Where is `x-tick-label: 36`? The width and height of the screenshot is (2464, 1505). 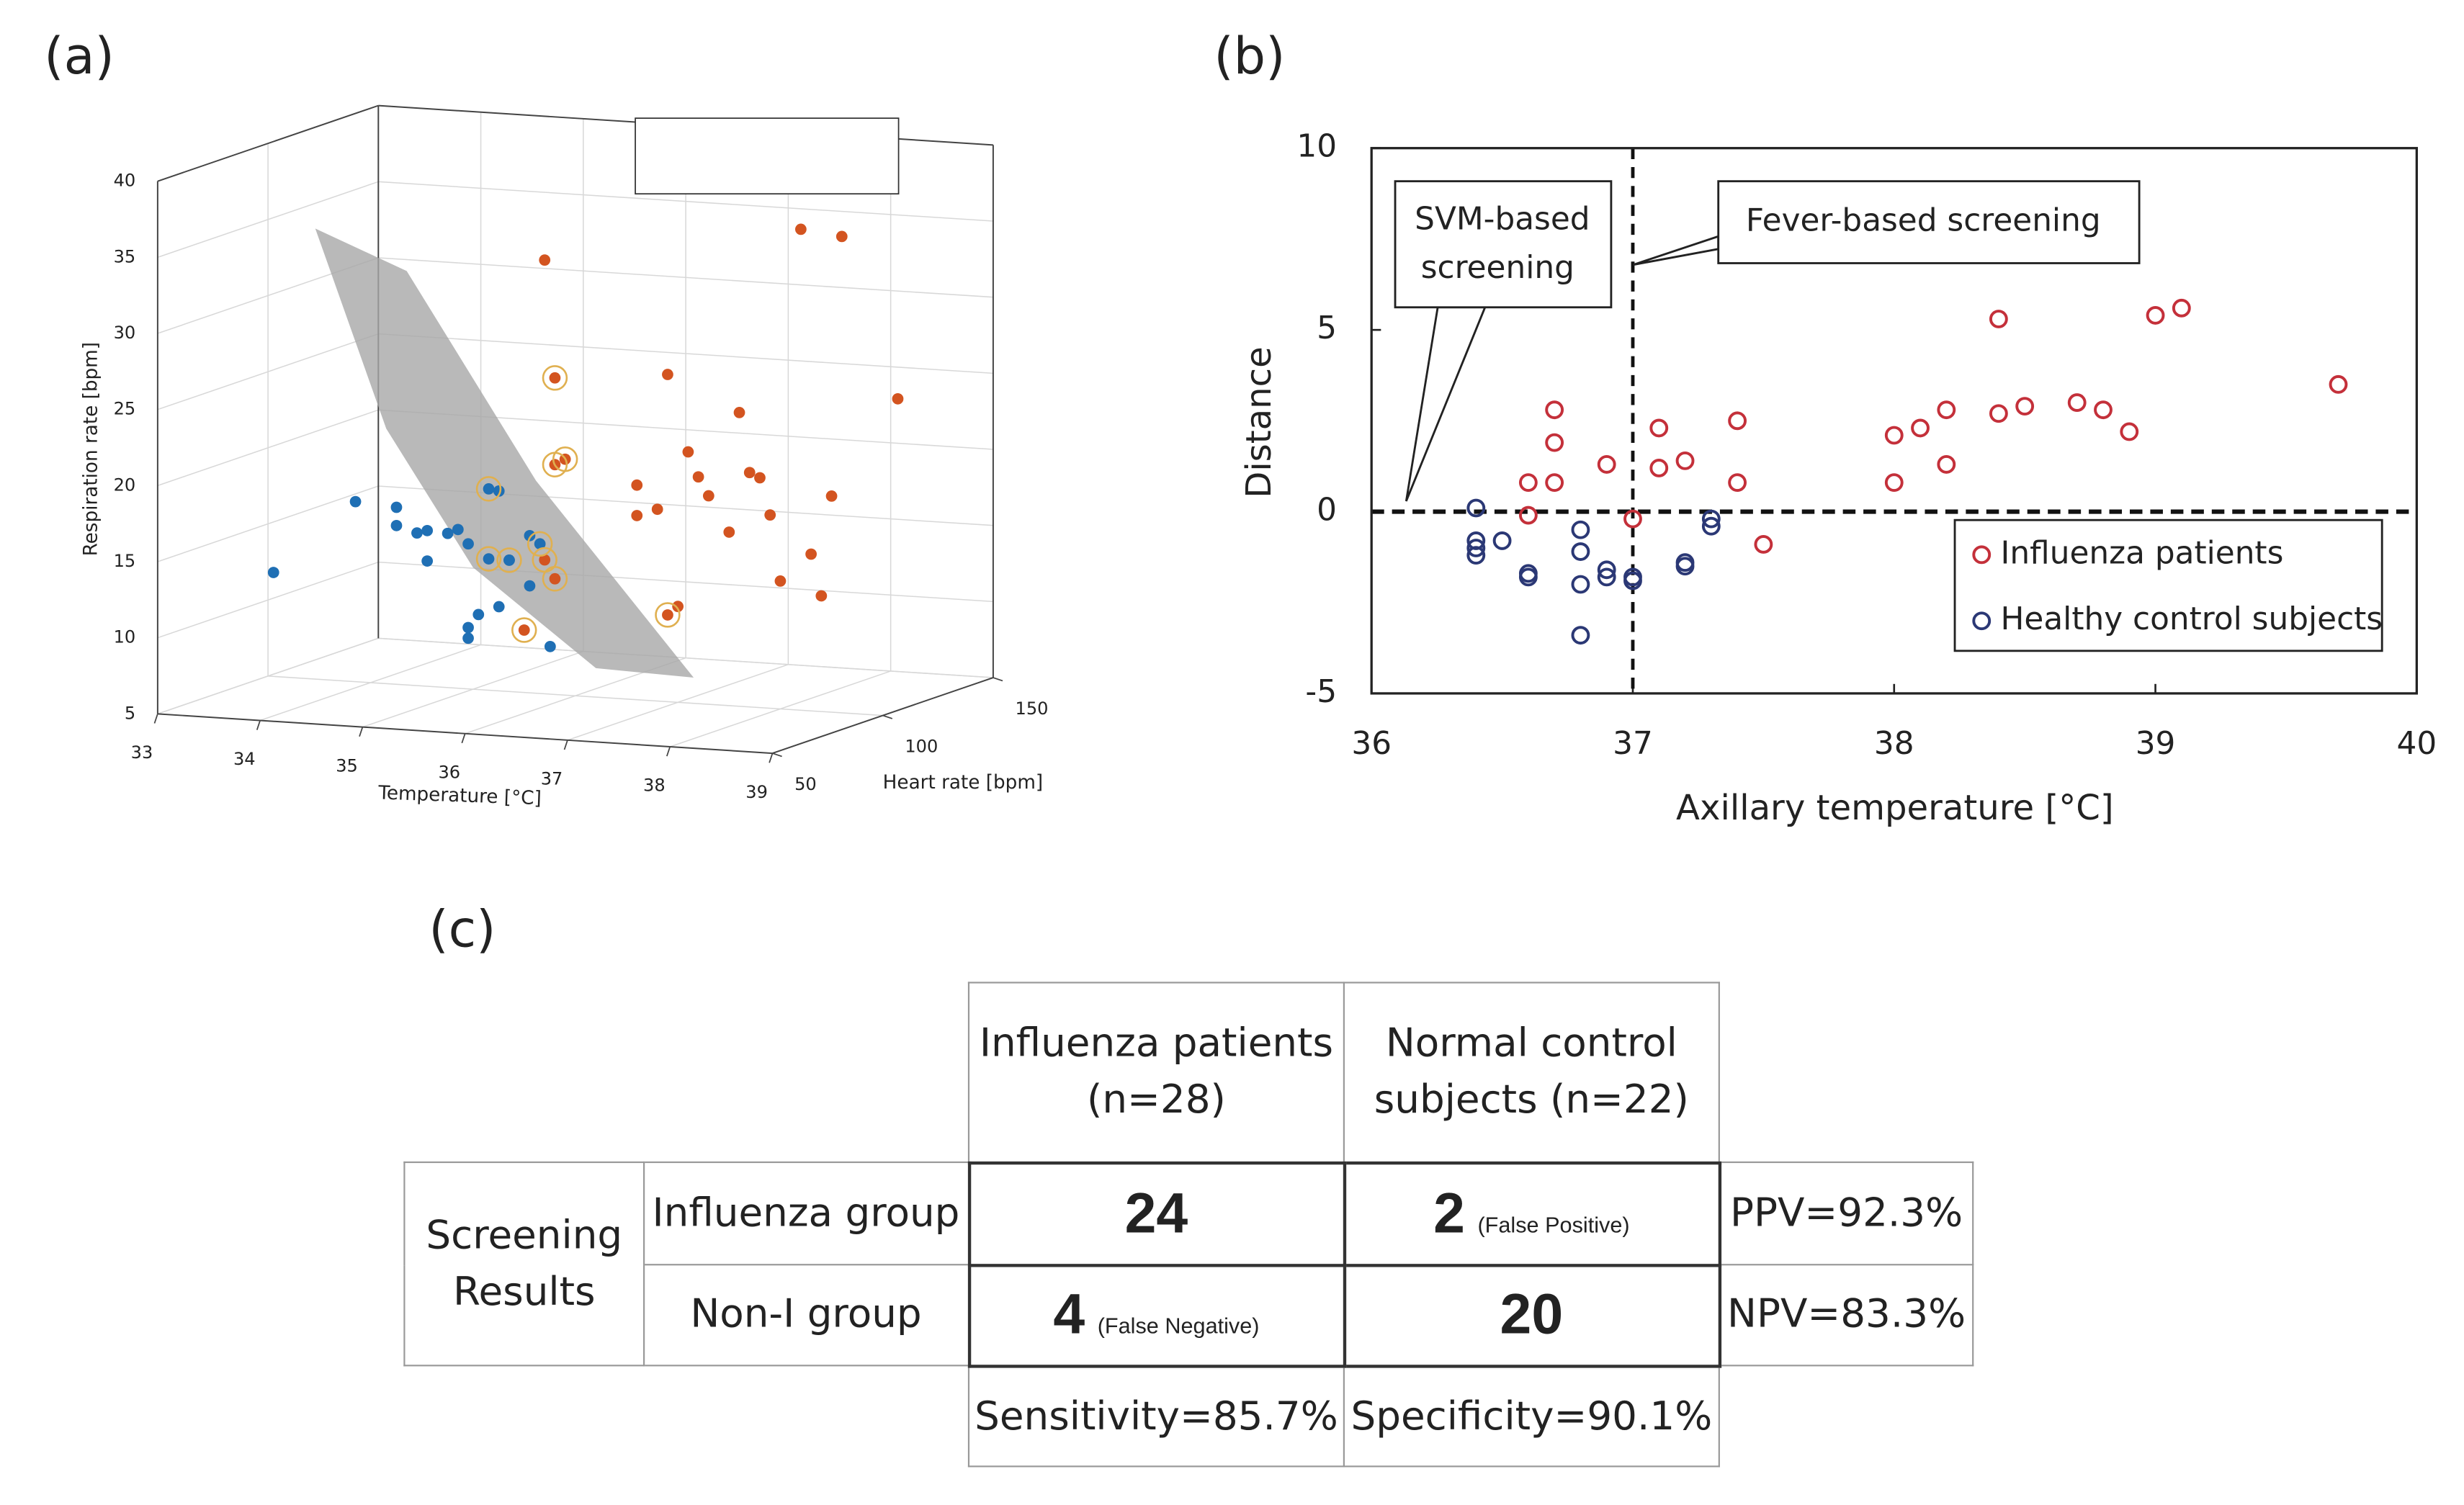
x-tick-label: 36 is located at coordinates (449, 772).